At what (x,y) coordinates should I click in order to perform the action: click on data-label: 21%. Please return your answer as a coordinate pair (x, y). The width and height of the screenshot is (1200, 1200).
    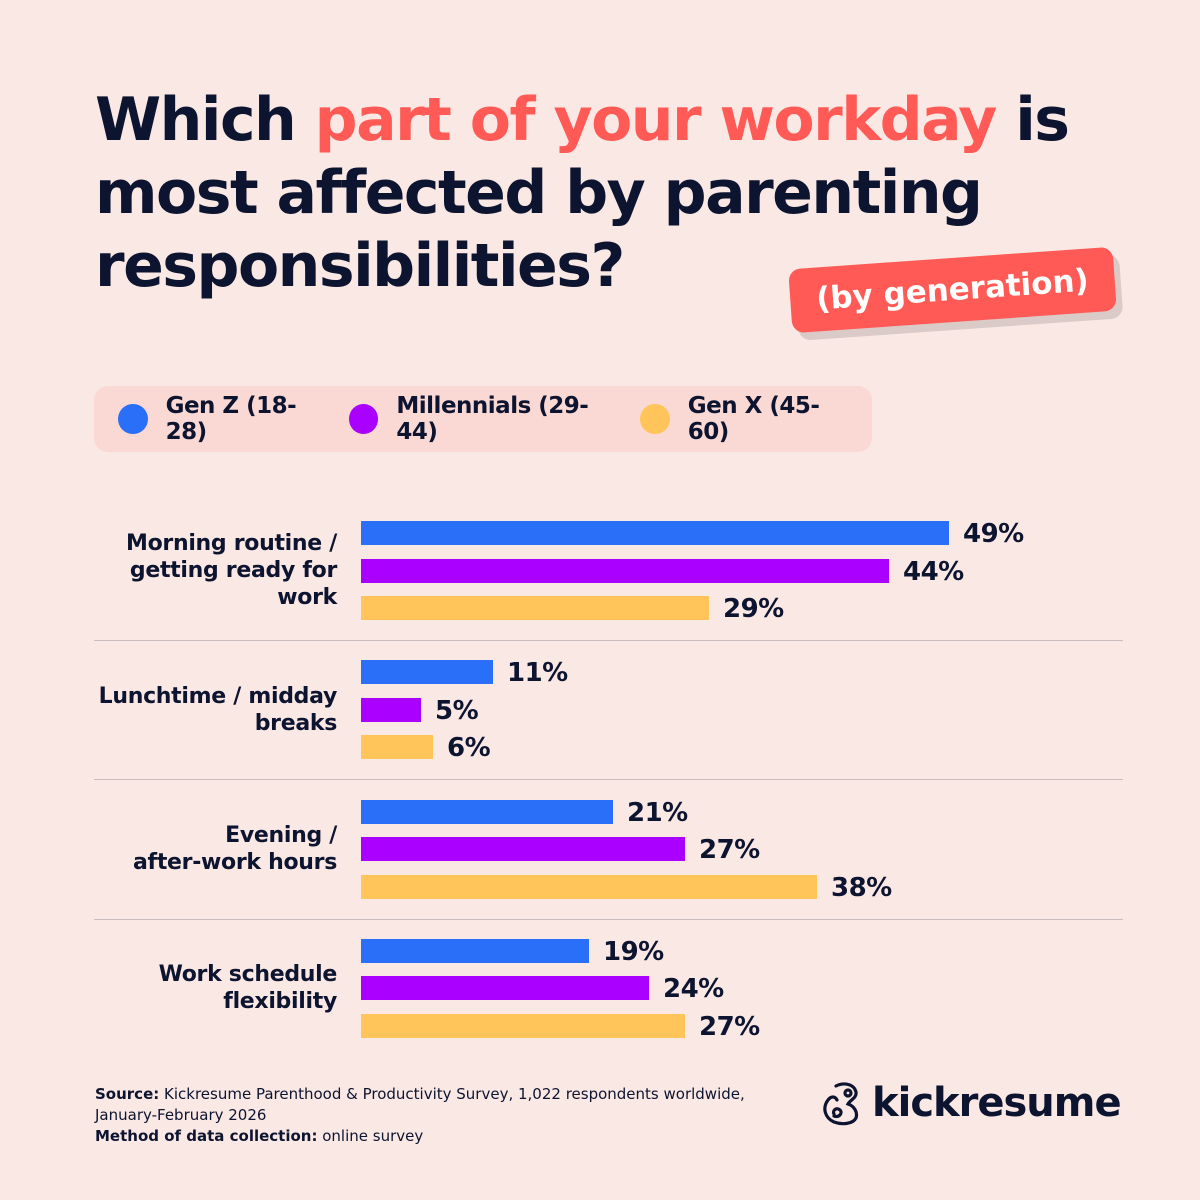
    Looking at the image, I should click on (657, 812).